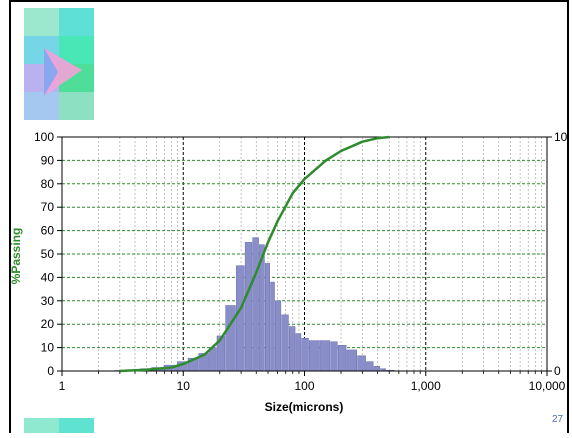  I want to click on x-tick-label: 1,000, so click(426, 386).